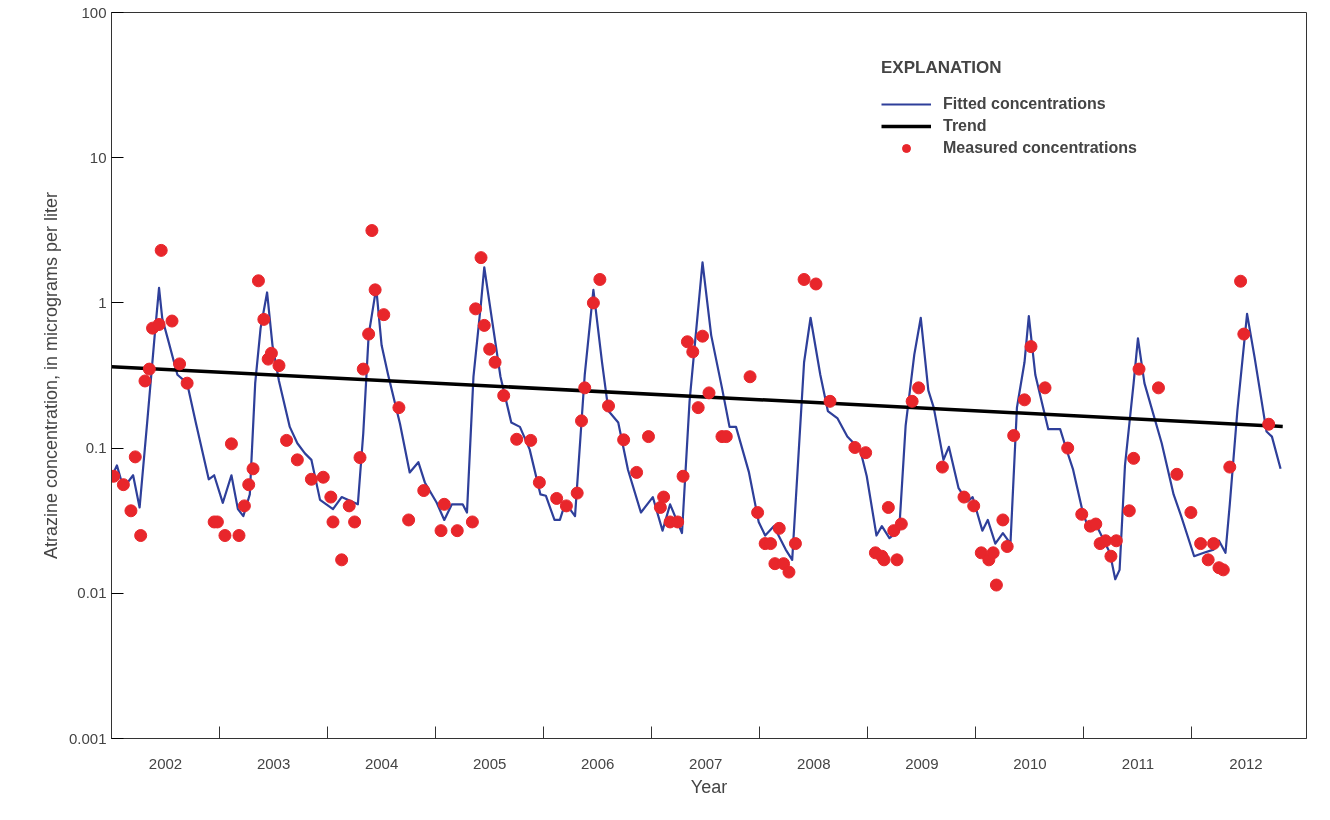  I want to click on legend-label: Fitted concentrations, so click(1024, 104).